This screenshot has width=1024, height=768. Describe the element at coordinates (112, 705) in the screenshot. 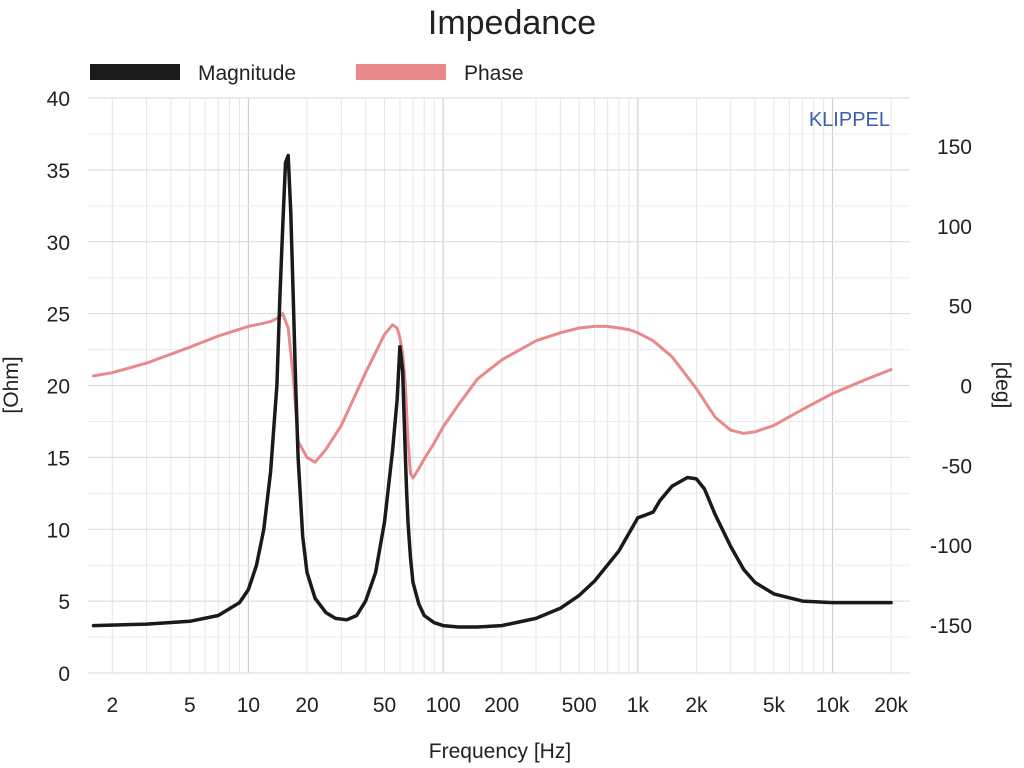

I see `x-tick-label-2: 2` at that location.